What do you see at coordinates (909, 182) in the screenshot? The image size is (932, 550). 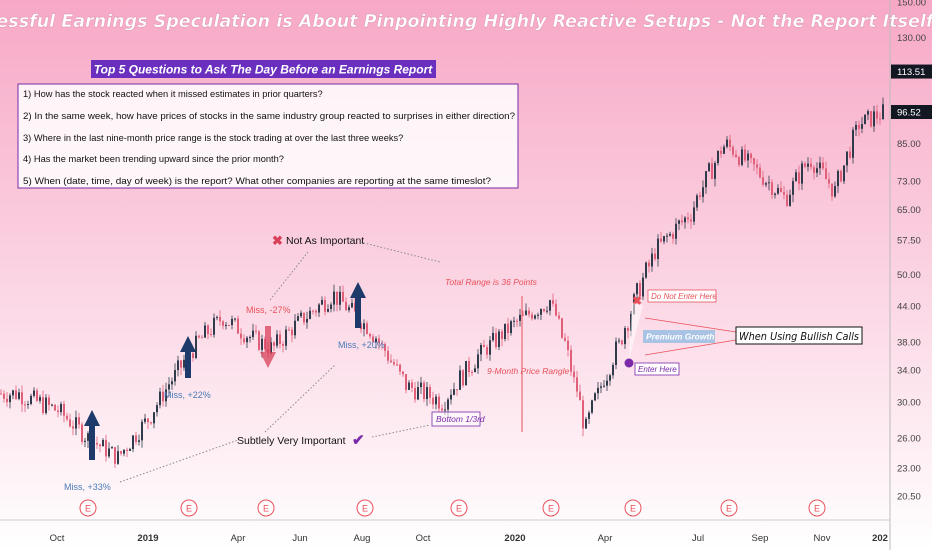 I see `price-tick-label: 73.00` at bounding box center [909, 182].